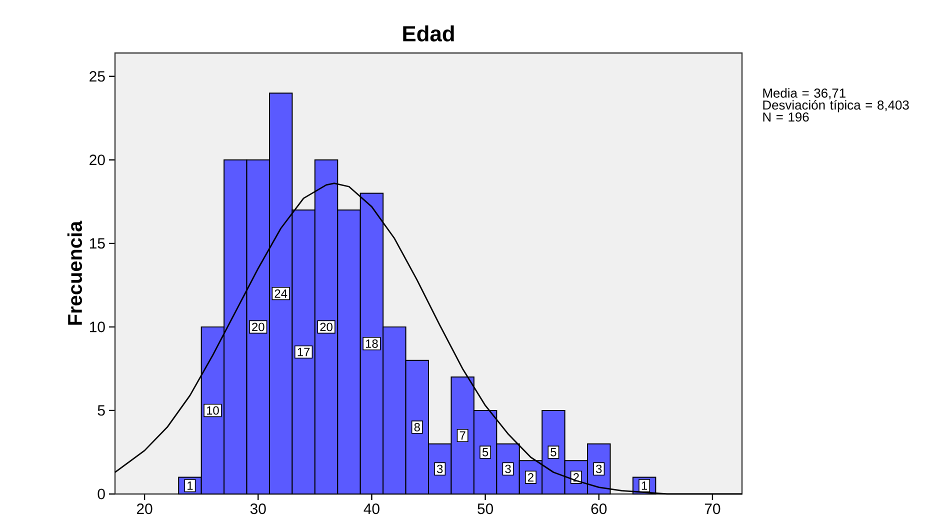 The height and width of the screenshot is (529, 952). I want to click on x-tick-label: 70, so click(712, 509).